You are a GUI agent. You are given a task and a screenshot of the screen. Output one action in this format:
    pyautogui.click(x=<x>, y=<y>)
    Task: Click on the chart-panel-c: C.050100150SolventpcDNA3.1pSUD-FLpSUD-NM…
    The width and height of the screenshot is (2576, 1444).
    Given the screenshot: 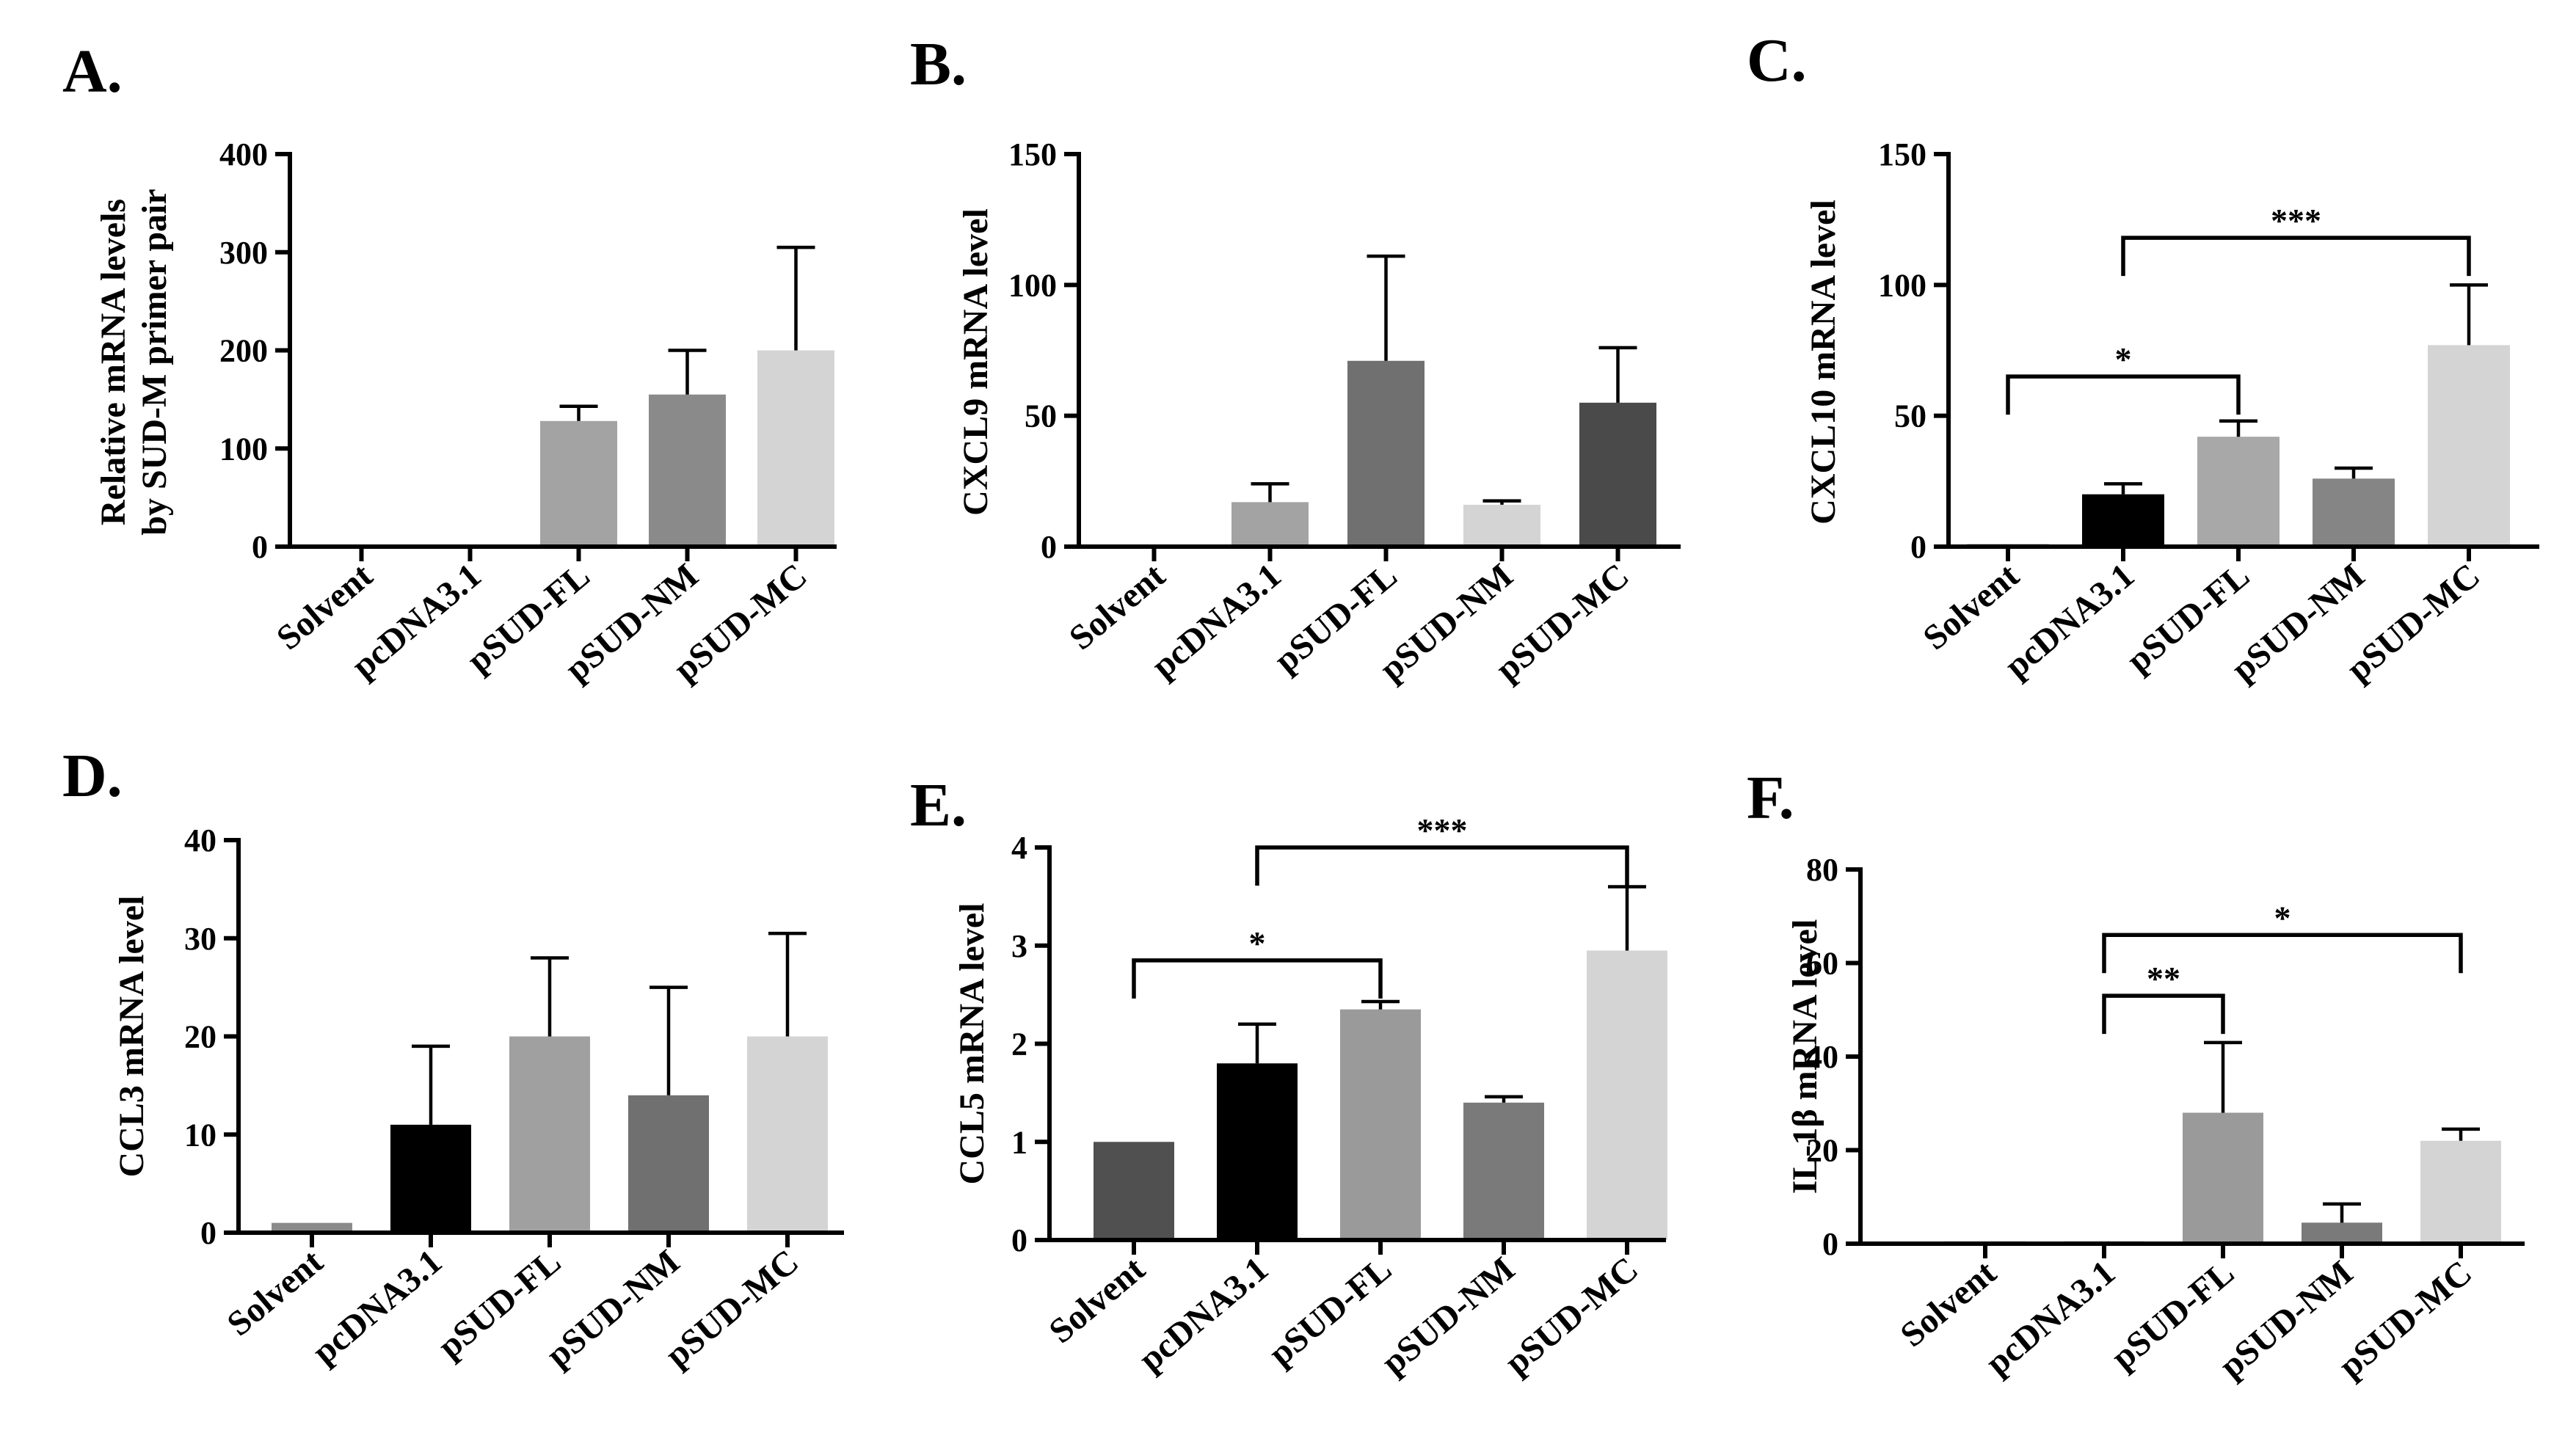 What is the action you would take?
    pyautogui.click(x=2143, y=357)
    